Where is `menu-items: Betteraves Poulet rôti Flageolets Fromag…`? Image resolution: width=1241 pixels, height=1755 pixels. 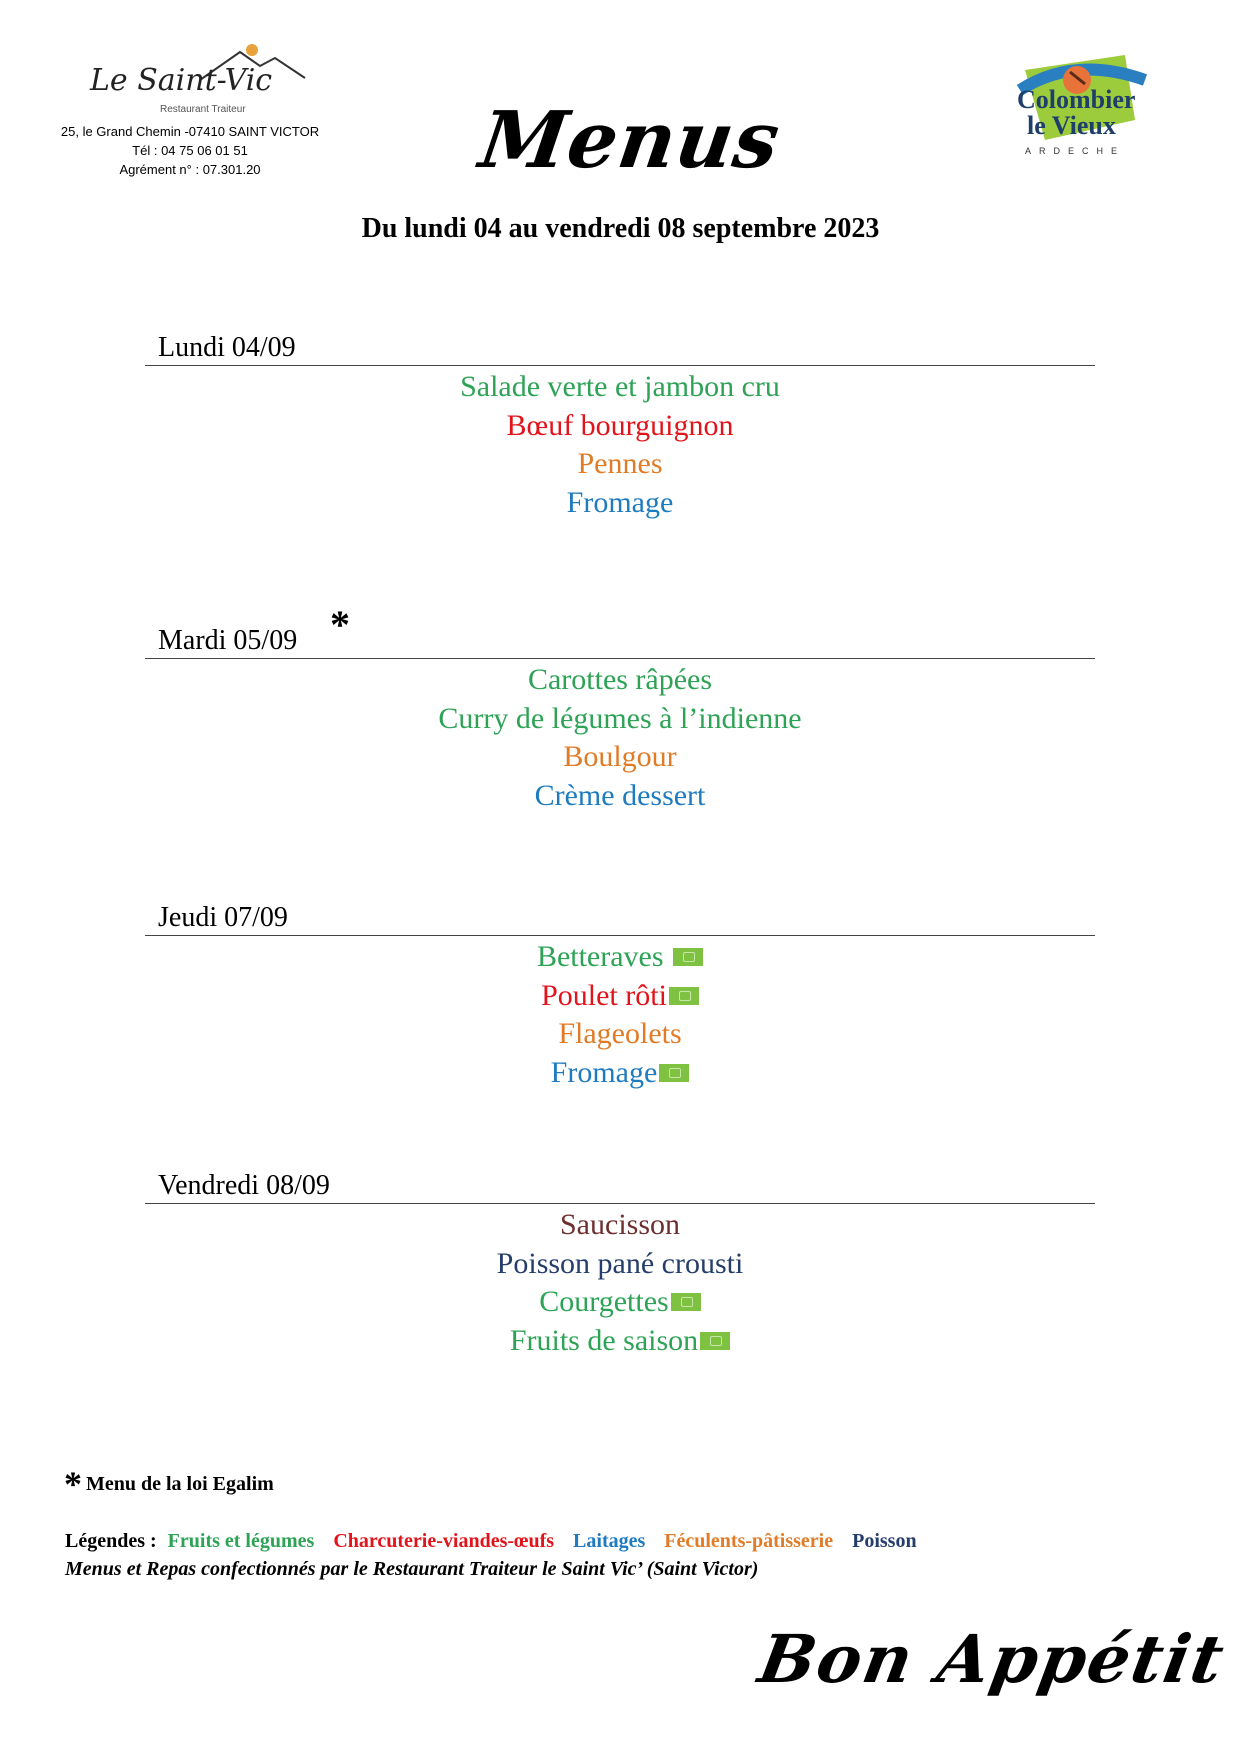 menu-items: Betteraves Poulet rôti Flageolets Fromag… is located at coordinates (620, 1015).